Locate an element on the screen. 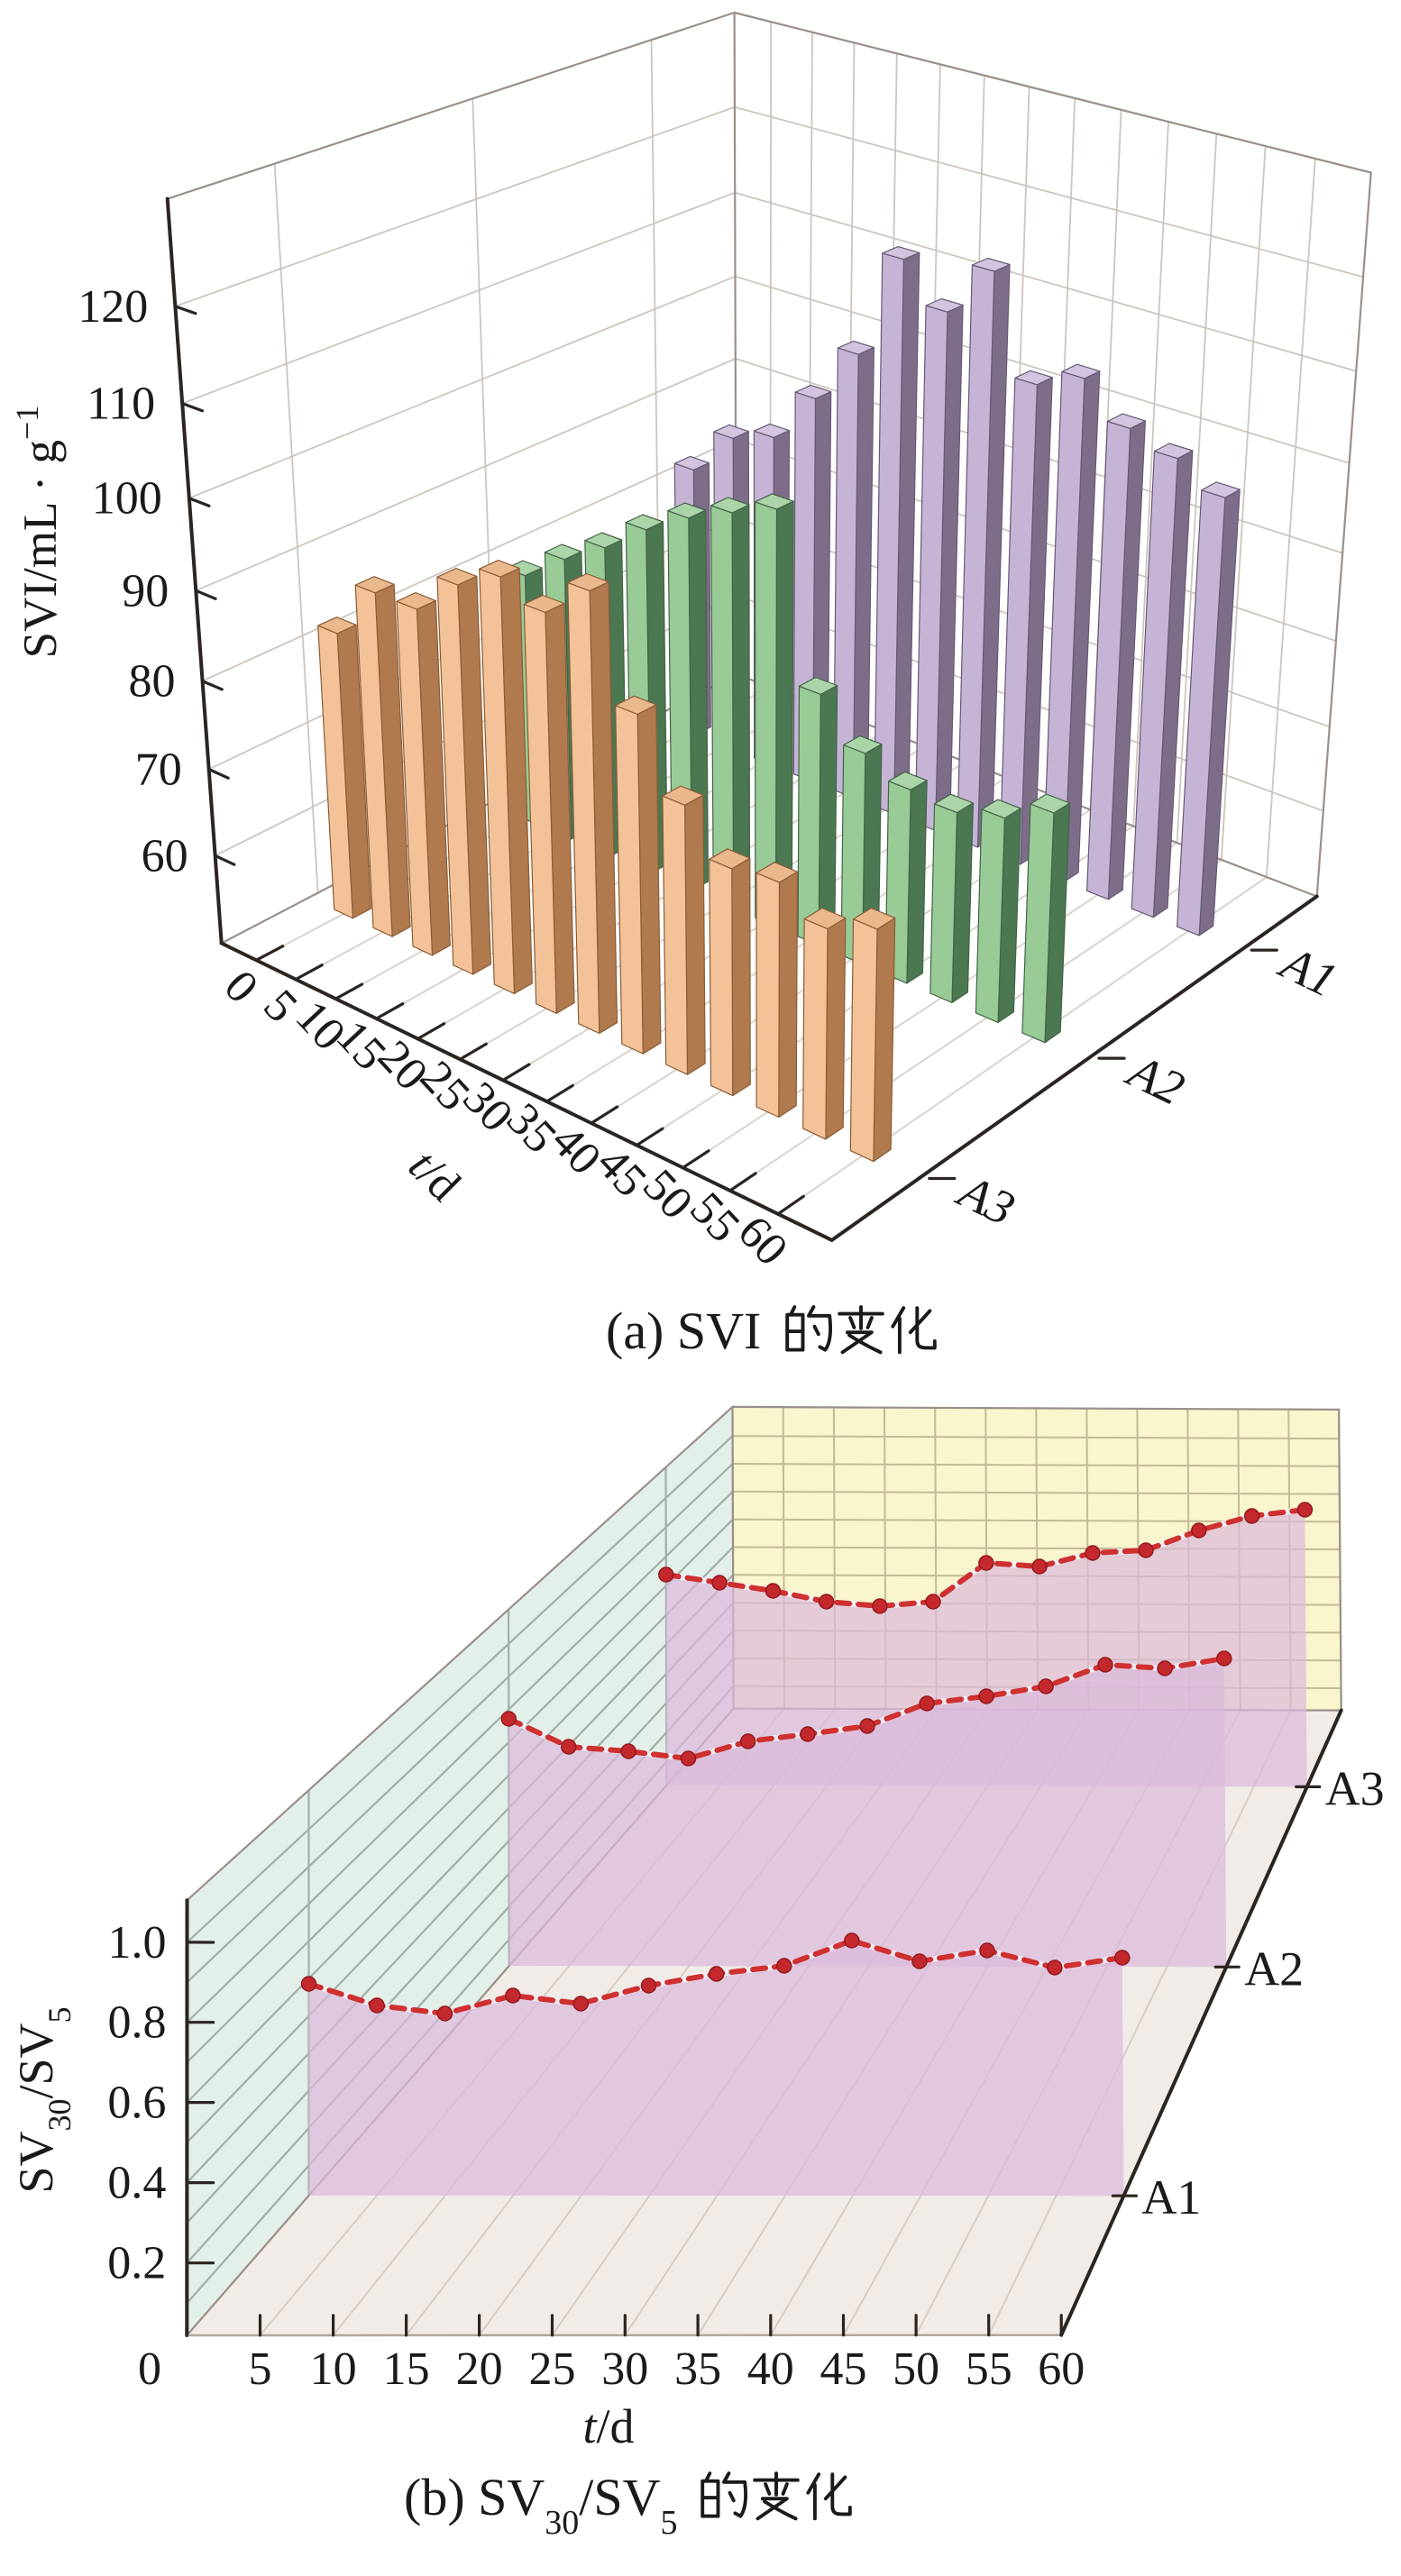 The image size is (1401, 2576). svg-text: 30 is located at coordinates (624, 2369).